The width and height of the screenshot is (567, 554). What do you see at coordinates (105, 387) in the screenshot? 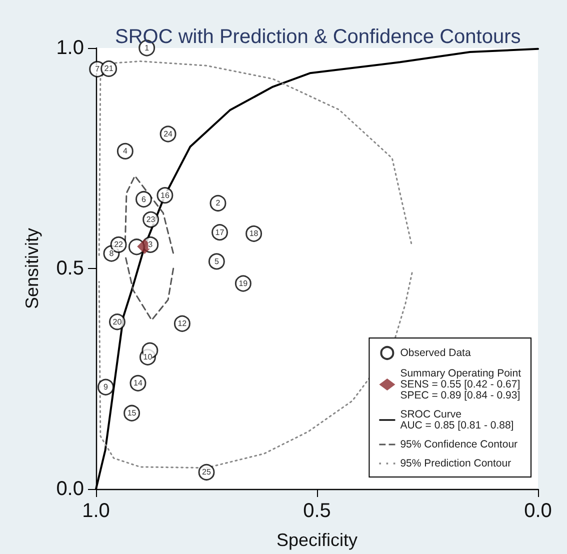
I see `annotation: 9` at bounding box center [105, 387].